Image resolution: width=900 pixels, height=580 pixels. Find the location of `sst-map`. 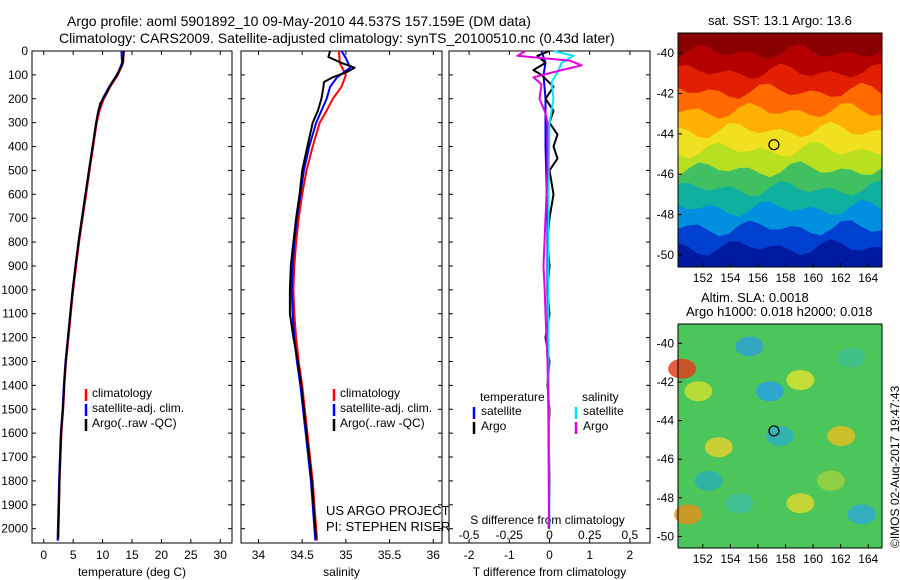

sst-map is located at coordinates (780, 150).